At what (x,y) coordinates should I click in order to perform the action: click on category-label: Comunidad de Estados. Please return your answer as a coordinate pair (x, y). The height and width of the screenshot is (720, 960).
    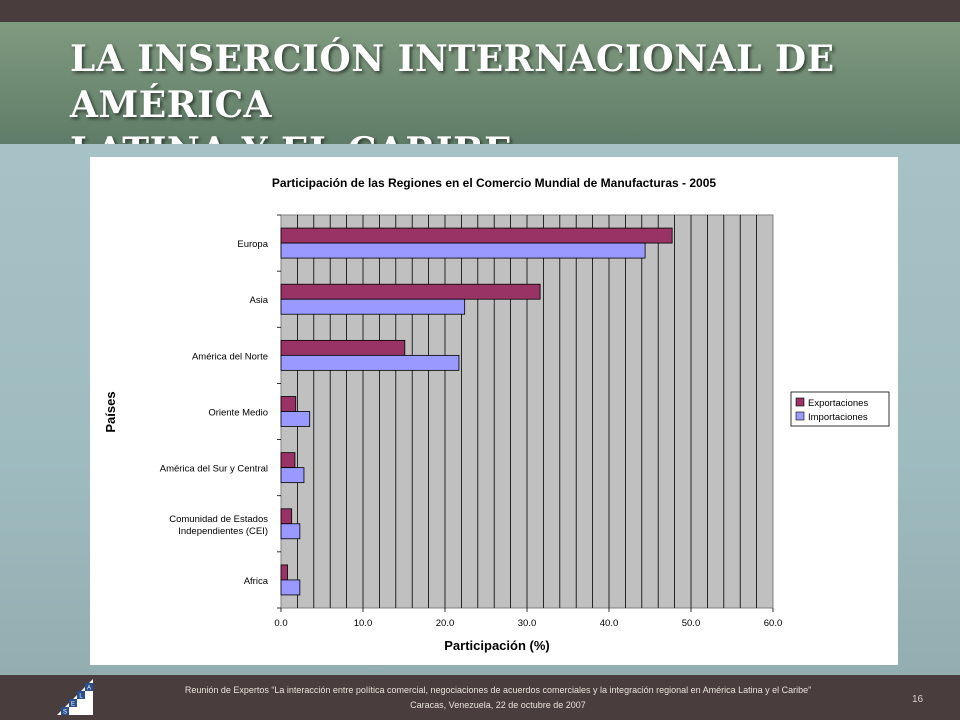
    Looking at the image, I should click on (218, 519).